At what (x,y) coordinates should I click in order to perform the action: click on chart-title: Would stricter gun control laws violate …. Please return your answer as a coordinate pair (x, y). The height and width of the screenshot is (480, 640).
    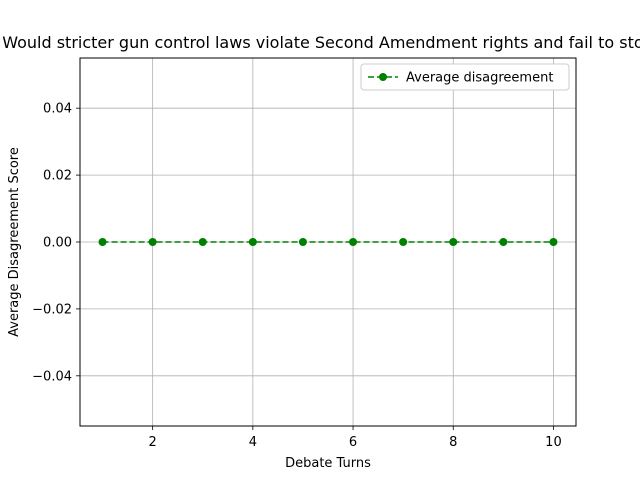
    Looking at the image, I should click on (321, 42).